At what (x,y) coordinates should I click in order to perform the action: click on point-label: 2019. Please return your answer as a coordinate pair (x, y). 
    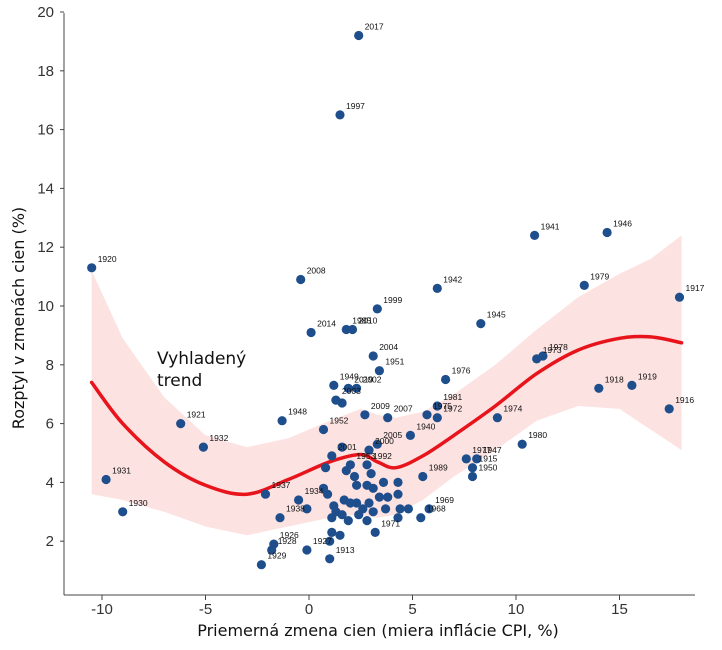
    Looking at the image, I should click on (363, 379).